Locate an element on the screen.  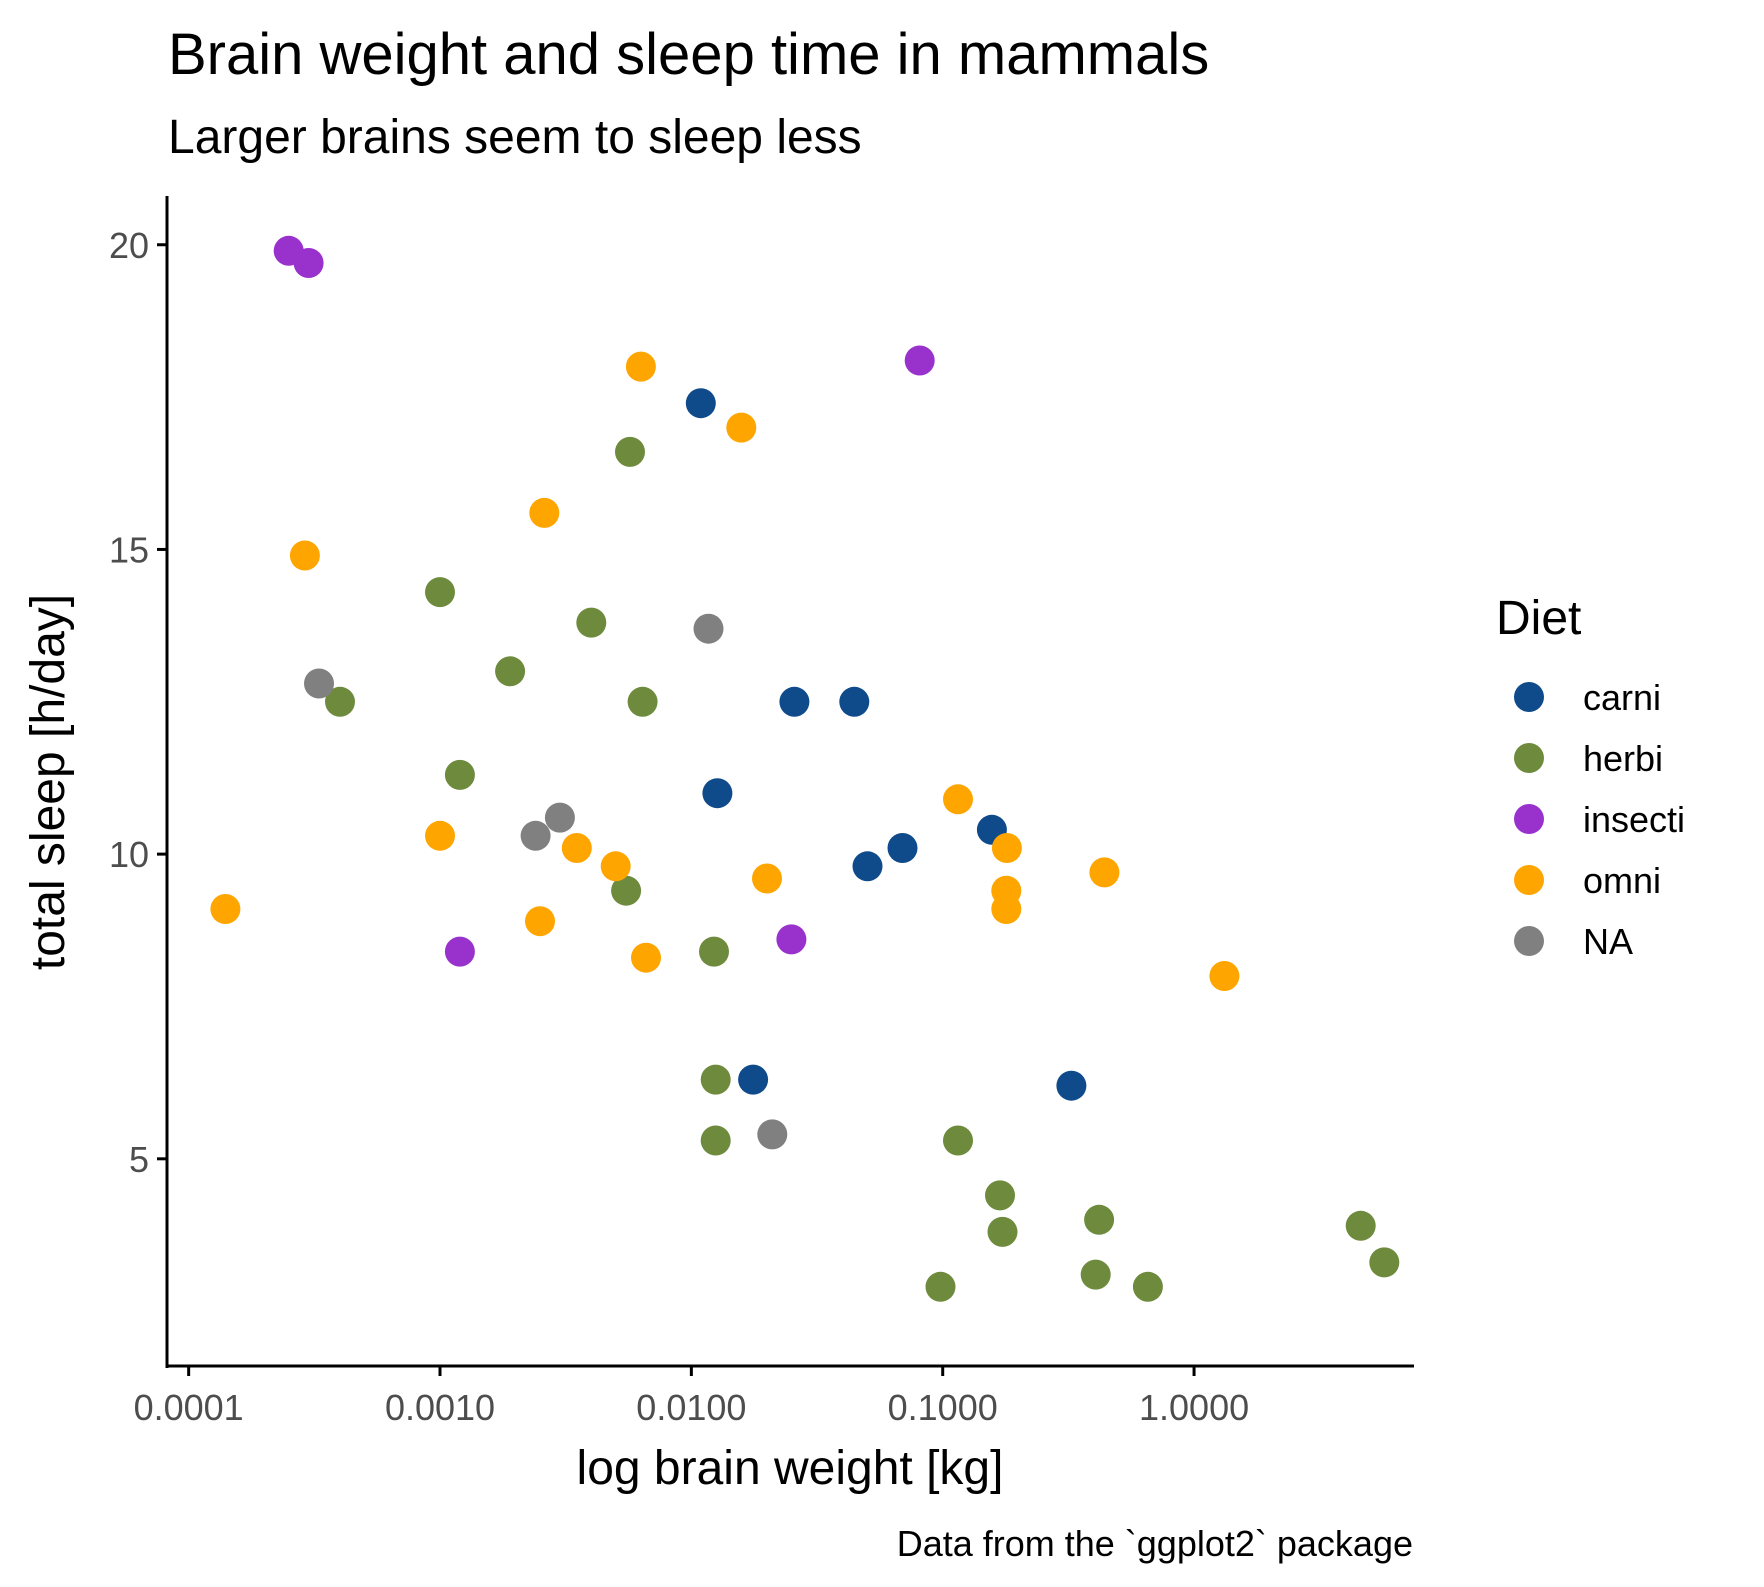
x-tick-label: 0.0100 is located at coordinates (691, 1407).